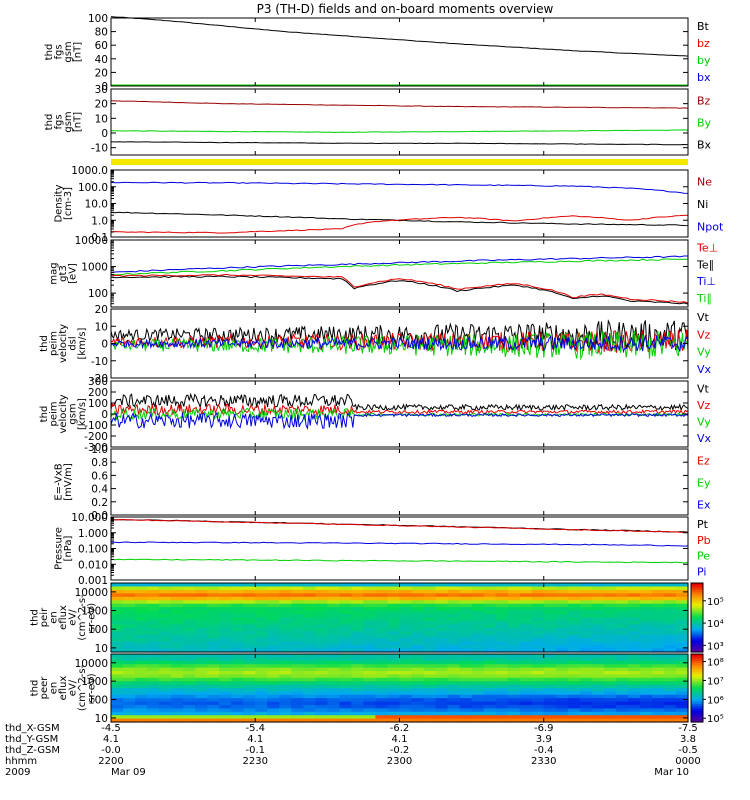 This screenshot has height=800, width=750. I want to click on legend-label-bx: bx, so click(704, 77).